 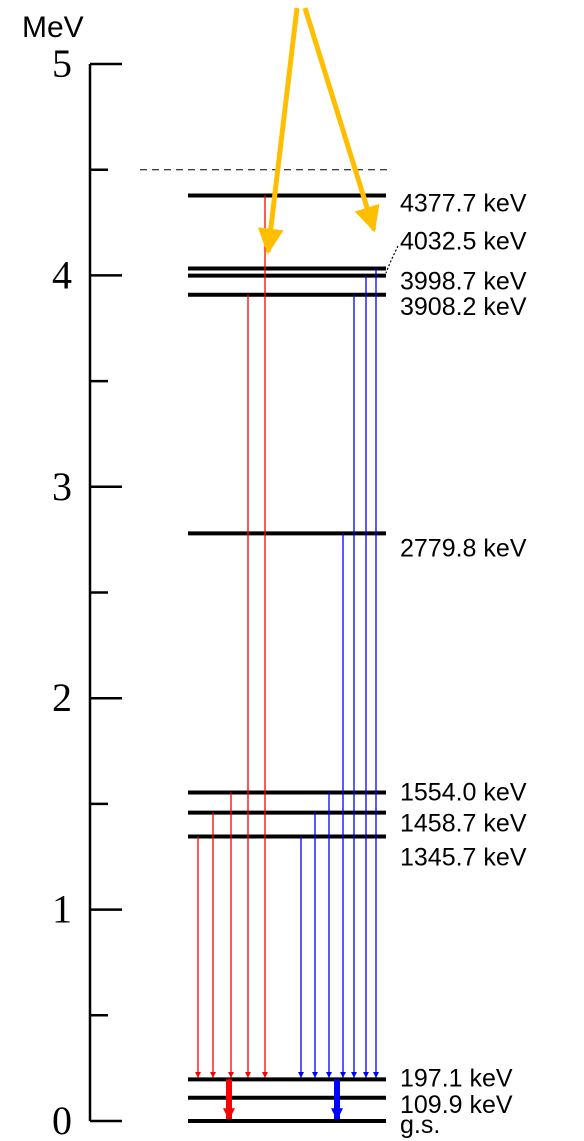 What do you see at coordinates (463, 282) in the screenshot?
I see `level-label: 3998.7 keV` at bounding box center [463, 282].